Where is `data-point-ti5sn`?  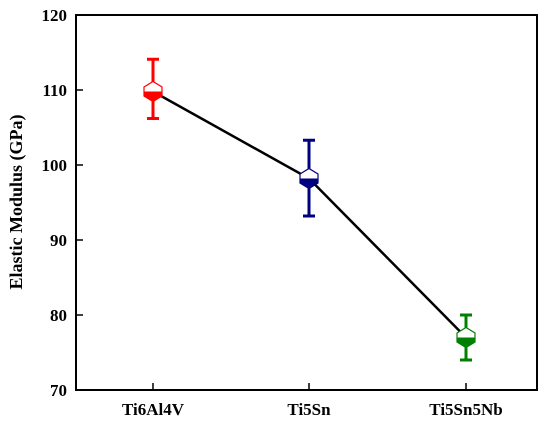 data-point-ti5sn is located at coordinates (309, 178).